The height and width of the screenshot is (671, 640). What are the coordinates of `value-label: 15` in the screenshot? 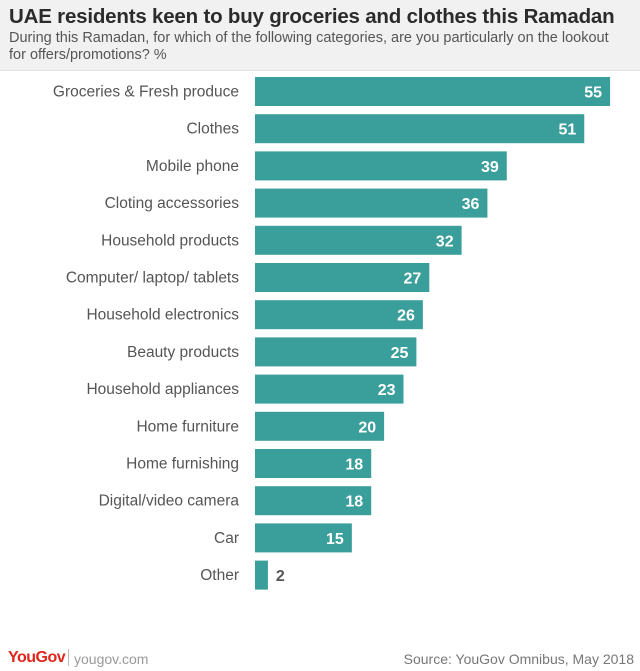 It's located at (335, 539).